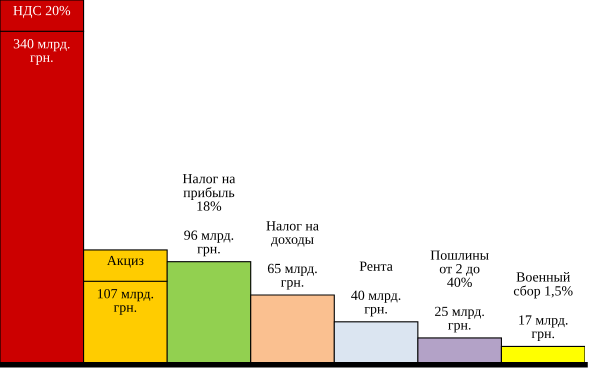 Image resolution: width=600 pixels, height=376 pixels. Describe the element at coordinates (543, 285) in the screenshot. I see `x-tick-label: Военный сбор 1,5%` at that location.